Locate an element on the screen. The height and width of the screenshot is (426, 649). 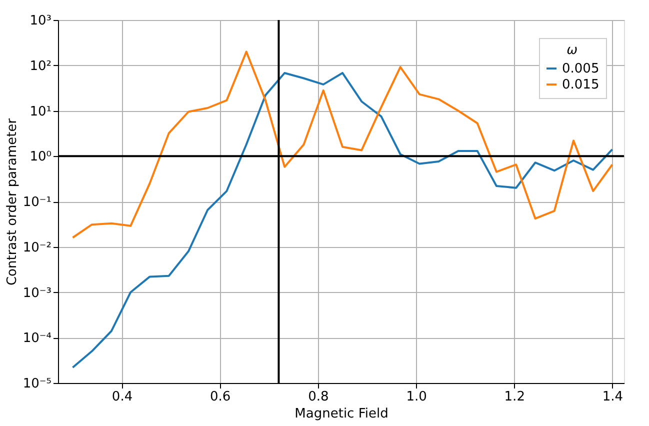
y-tick-label: 10⁰ is located at coordinates (41, 157).